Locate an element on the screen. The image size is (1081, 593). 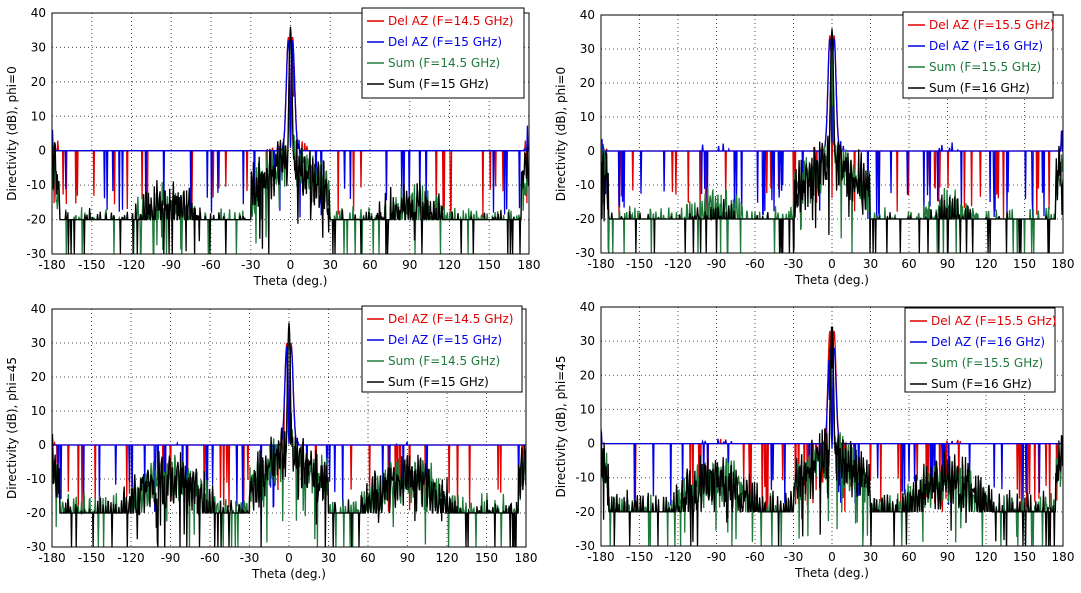
y-tick-label: -30 is located at coordinates (36, 254).